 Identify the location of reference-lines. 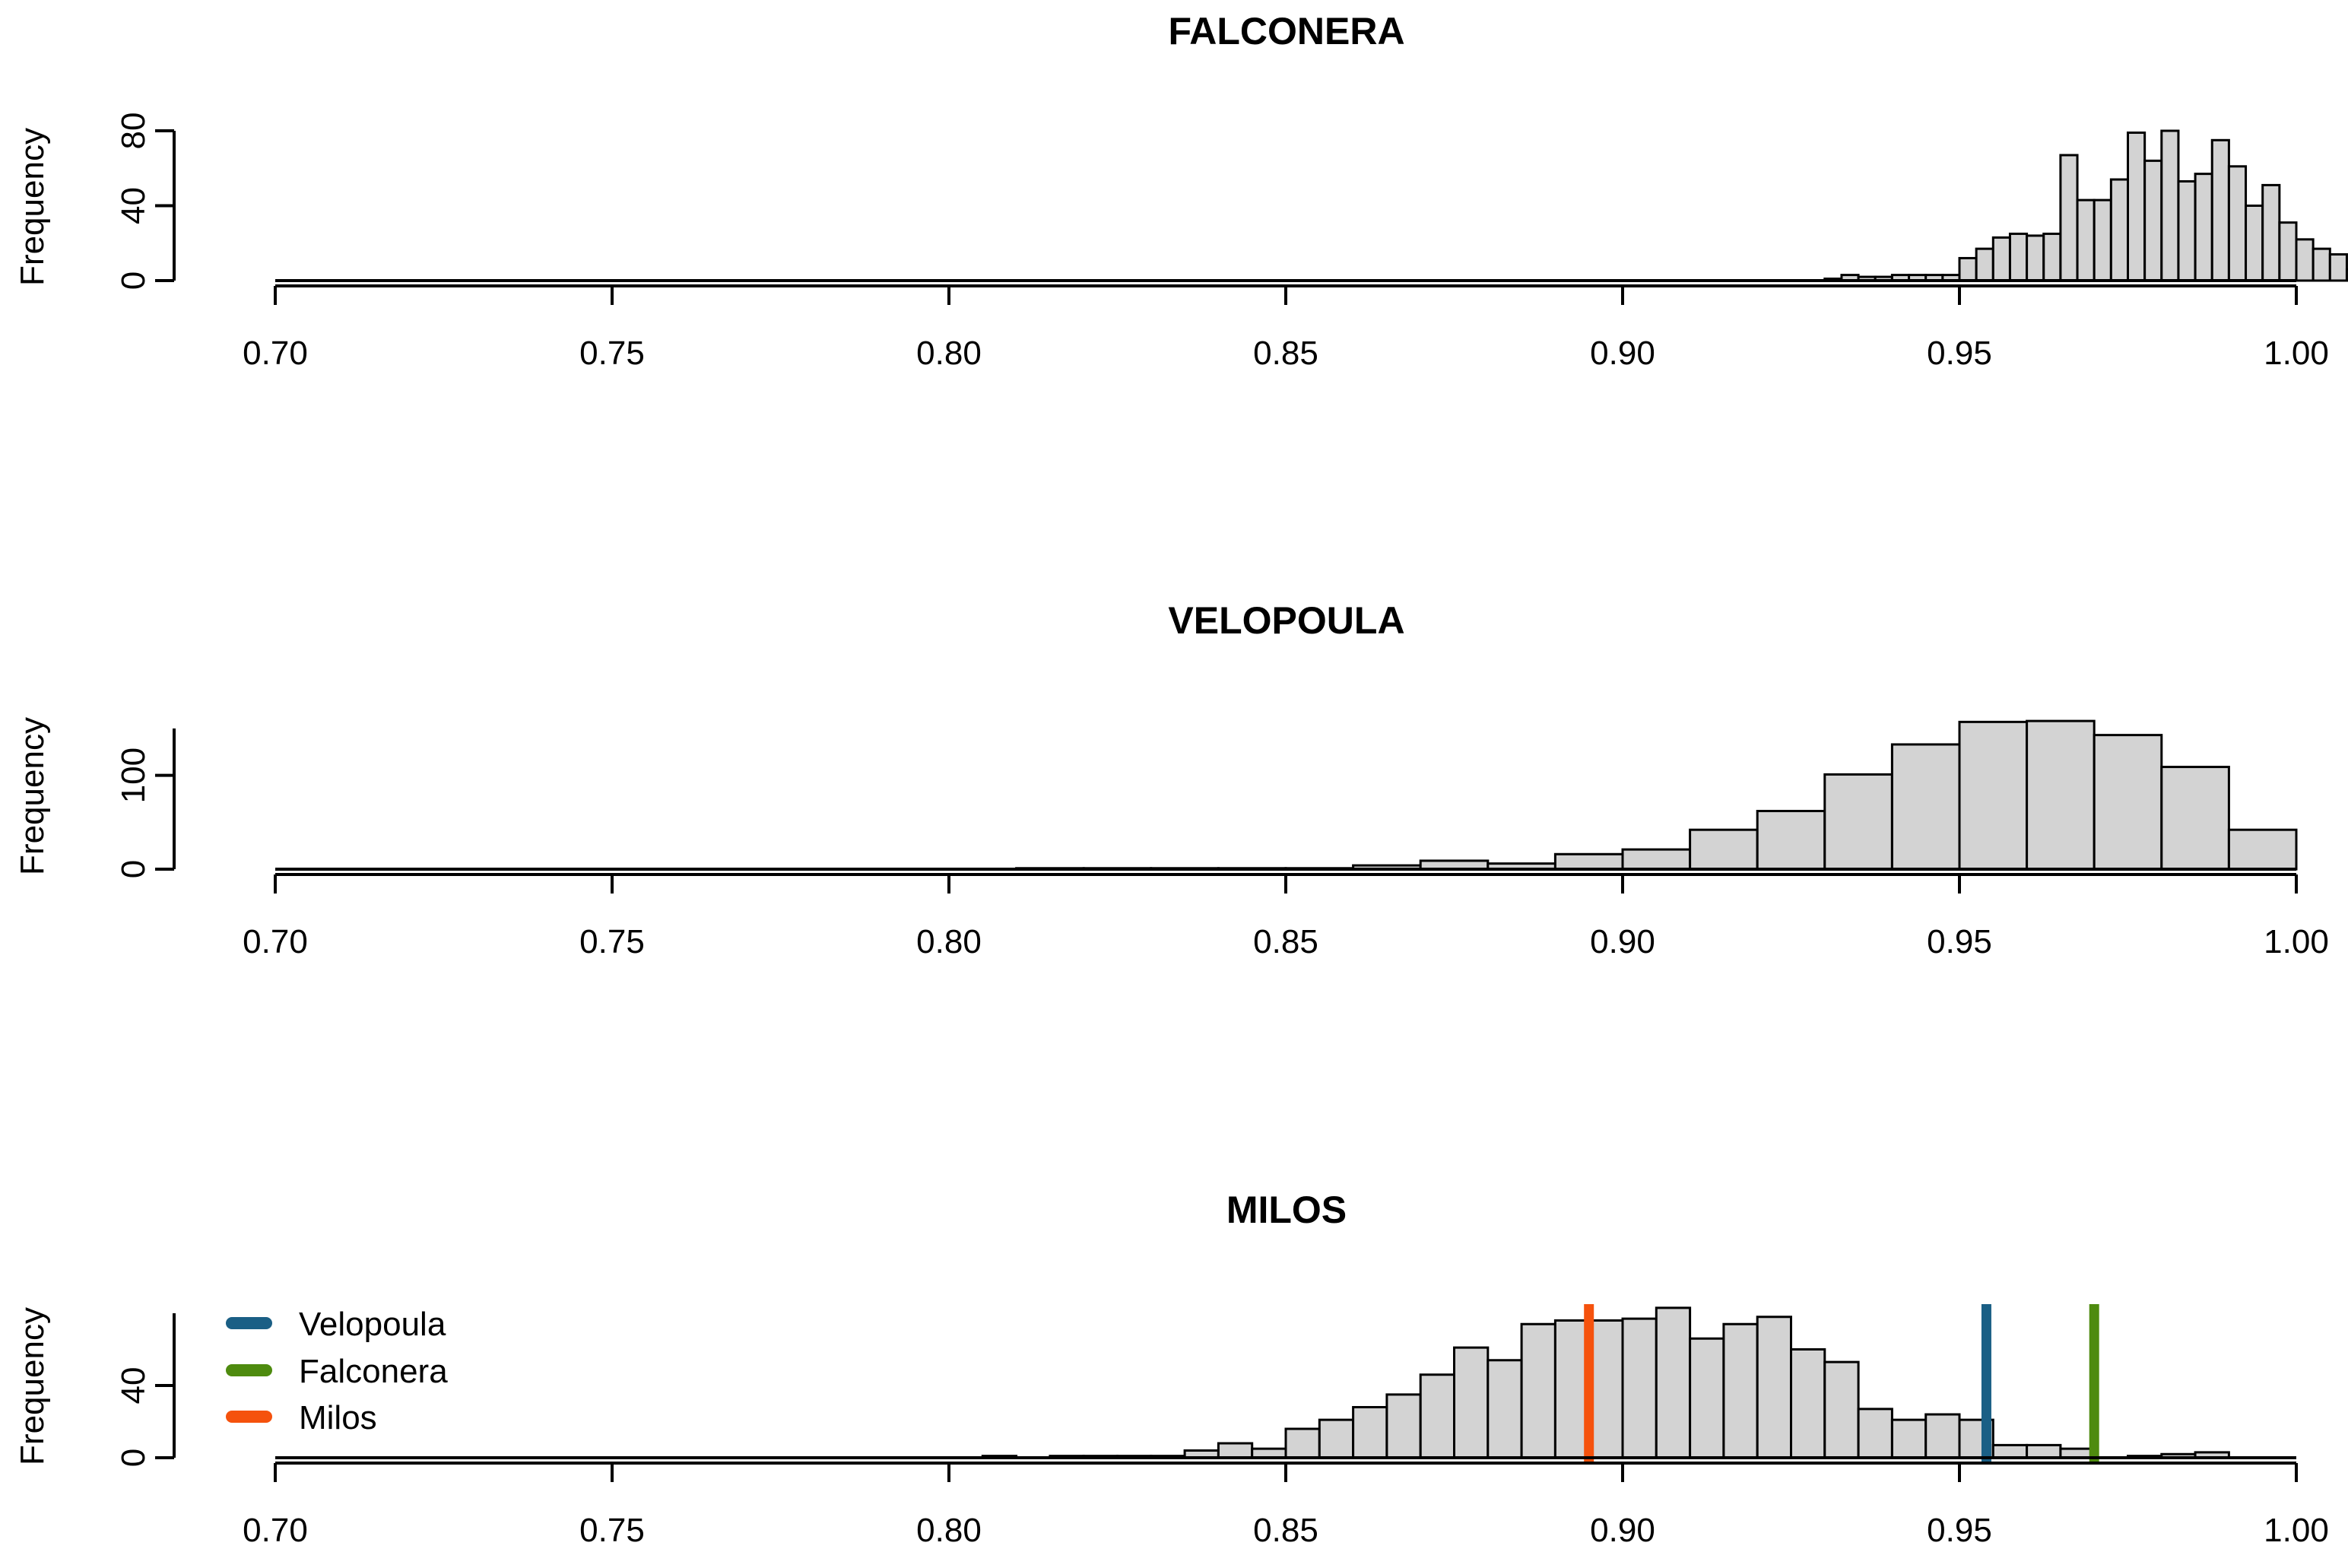
(1841, 1383).